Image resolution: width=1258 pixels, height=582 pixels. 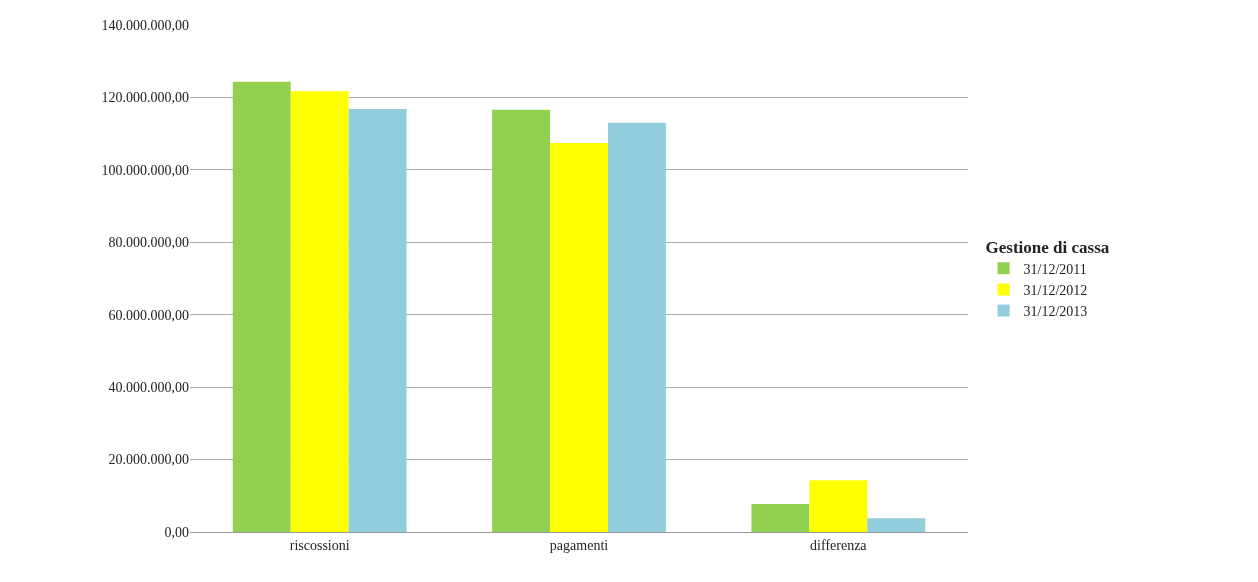 What do you see at coordinates (579, 545) in the screenshot?
I see `x-tick-label: pagamenti` at bounding box center [579, 545].